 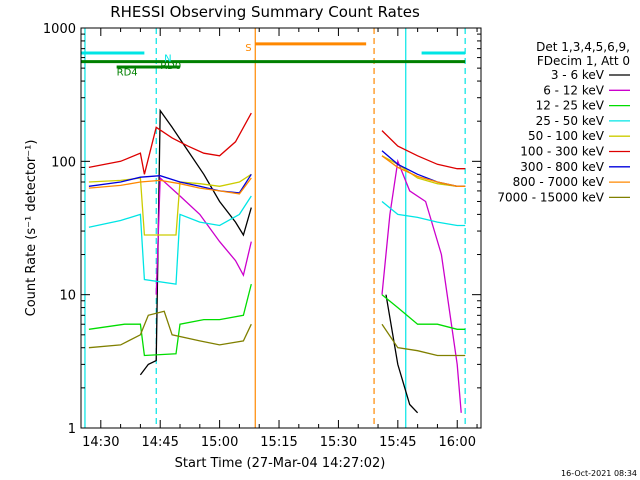 What do you see at coordinates (457, 442) in the screenshot?
I see `x-tick-label: 16:00` at bounding box center [457, 442].